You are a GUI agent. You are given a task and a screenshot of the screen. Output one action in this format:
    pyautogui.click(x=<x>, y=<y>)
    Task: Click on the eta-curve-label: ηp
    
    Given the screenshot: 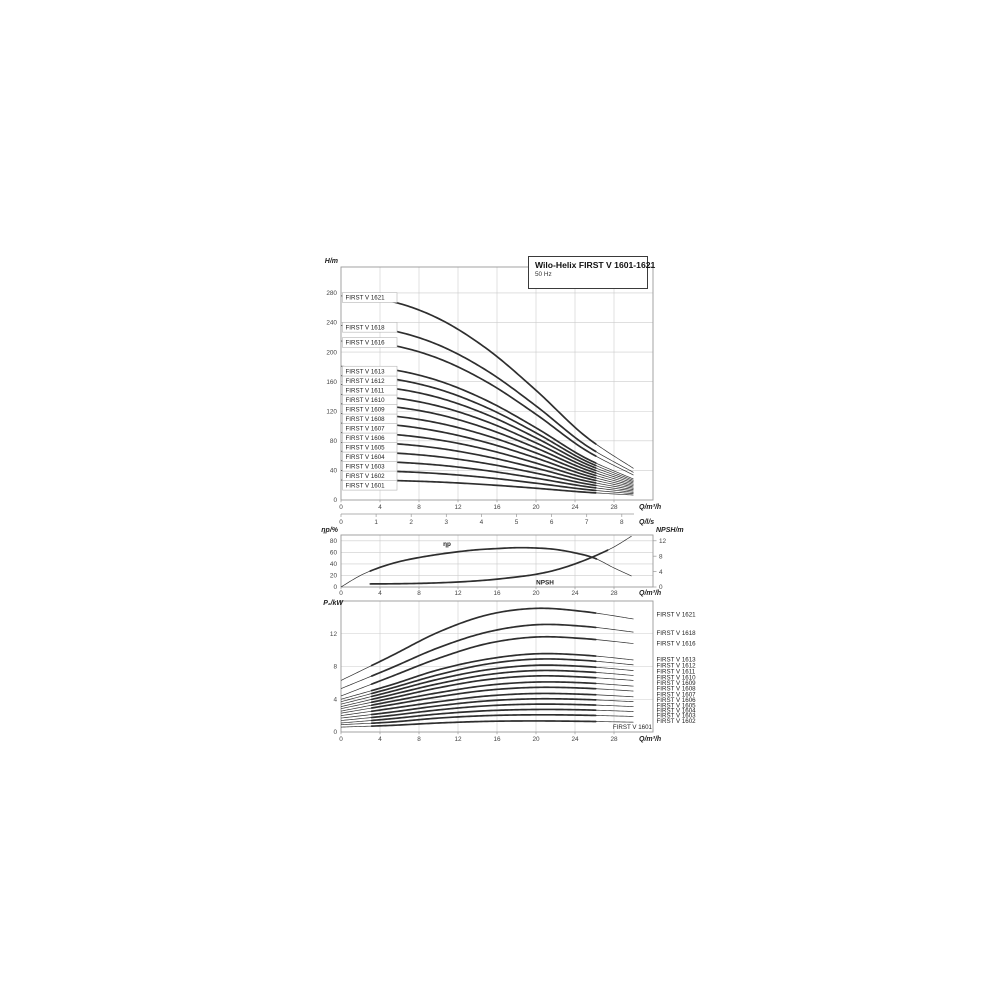 What is the action you would take?
    pyautogui.click(x=447, y=544)
    